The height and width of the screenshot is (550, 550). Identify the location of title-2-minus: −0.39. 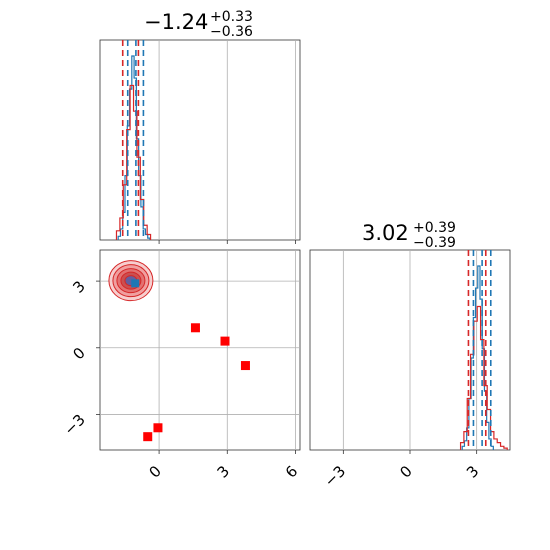
(434, 243).